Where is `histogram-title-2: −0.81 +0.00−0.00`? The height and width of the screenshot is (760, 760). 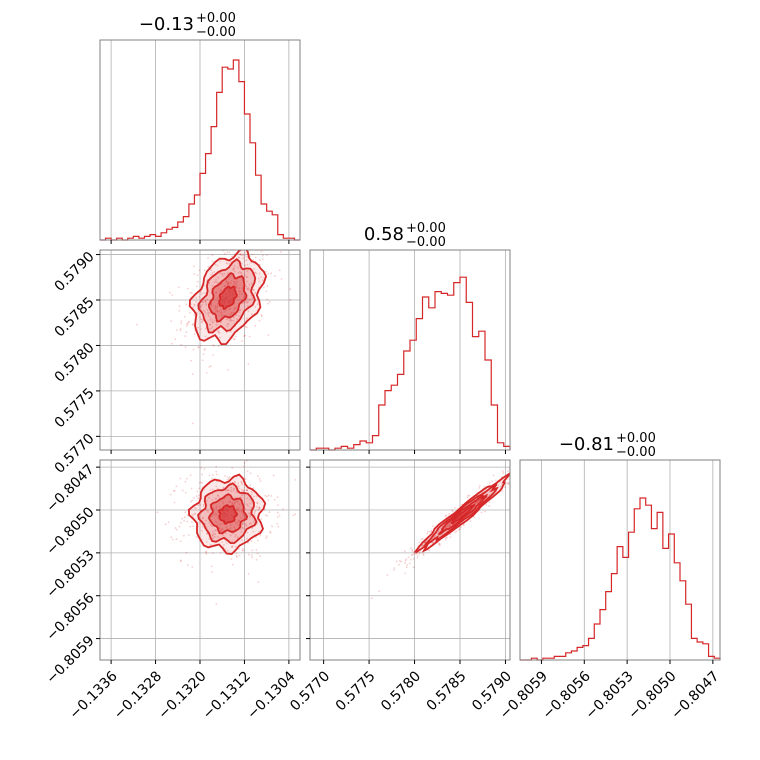
histogram-title-2: −0.81 +0.00−0.00 is located at coordinates (607, 445).